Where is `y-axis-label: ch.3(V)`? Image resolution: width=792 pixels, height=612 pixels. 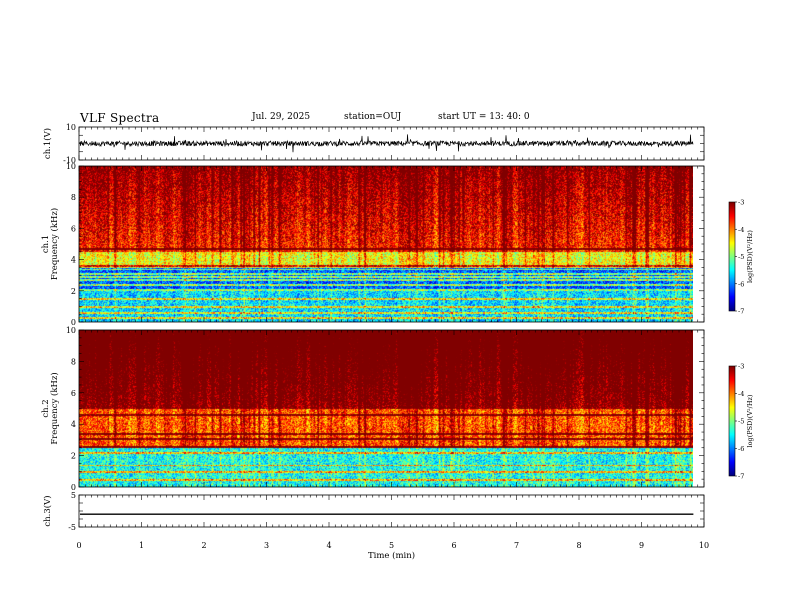
y-axis-label: ch.3(V) is located at coordinates (47, 510).